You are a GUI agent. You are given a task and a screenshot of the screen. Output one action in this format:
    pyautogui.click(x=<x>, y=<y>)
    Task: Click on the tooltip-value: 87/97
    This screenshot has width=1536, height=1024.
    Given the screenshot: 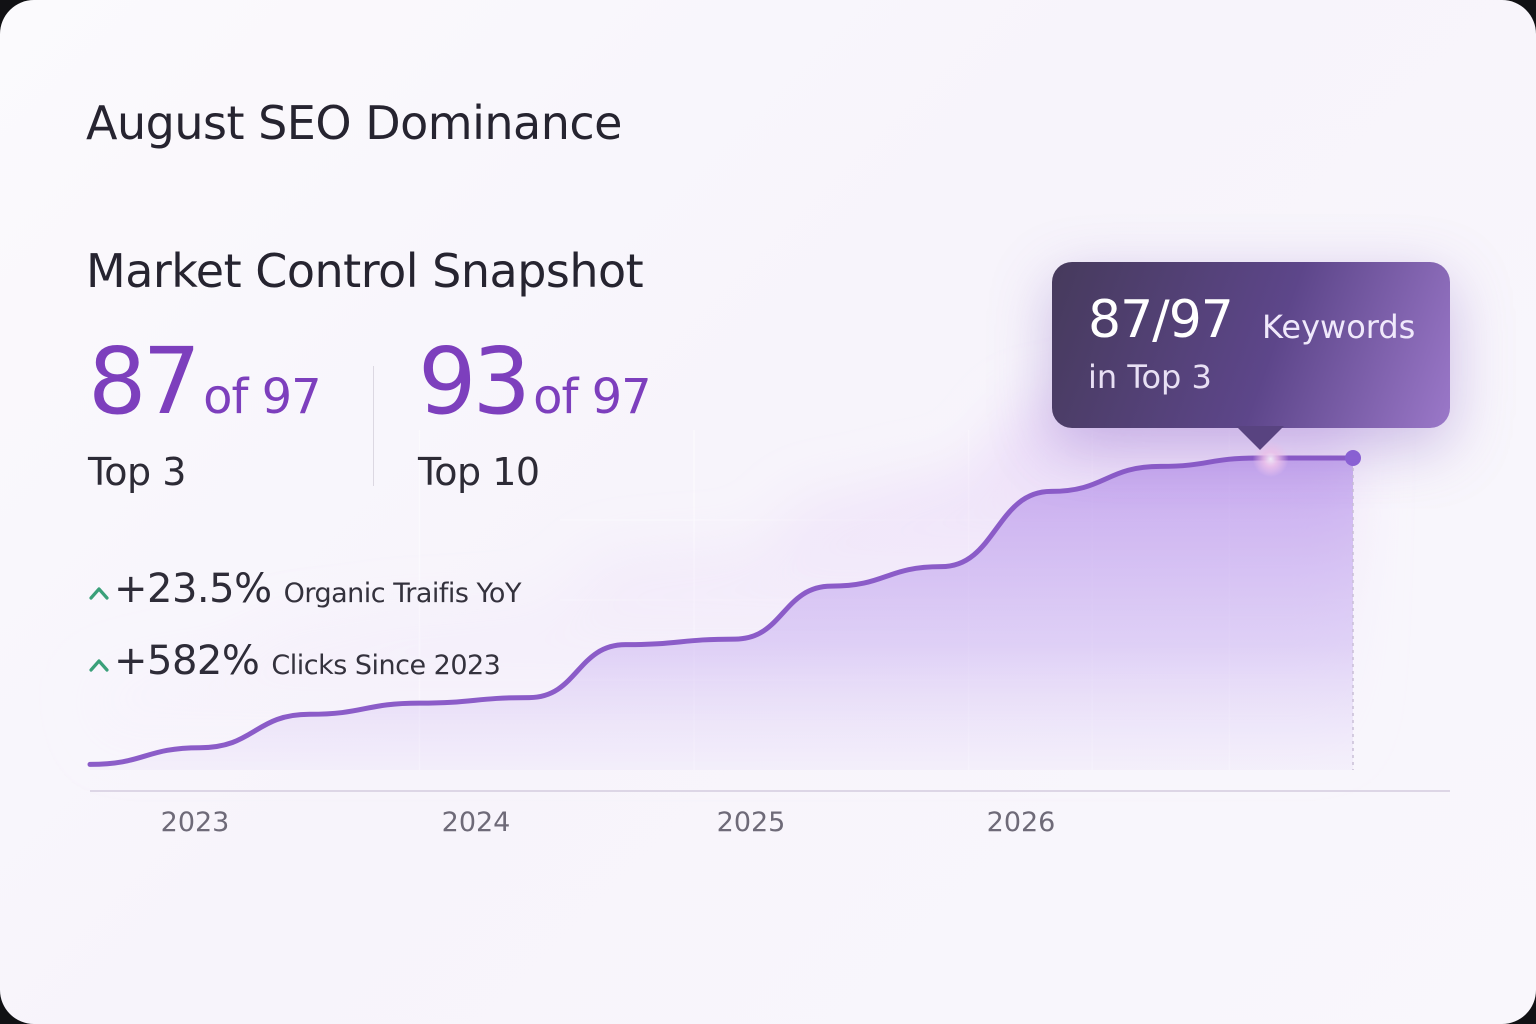 What is the action you would take?
    pyautogui.click(x=1161, y=320)
    